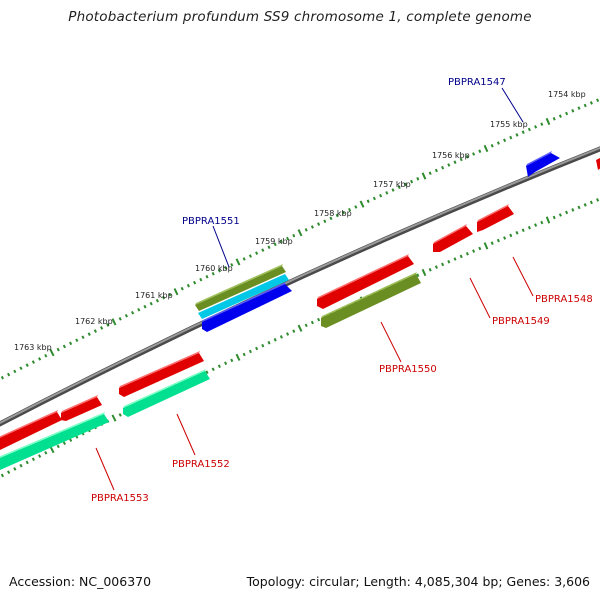 Image resolution: width=600 pixels, height=600 pixels. What do you see at coordinates (408, 369) in the screenshot?
I see `gene-label: PBPRA1550` at bounding box center [408, 369].